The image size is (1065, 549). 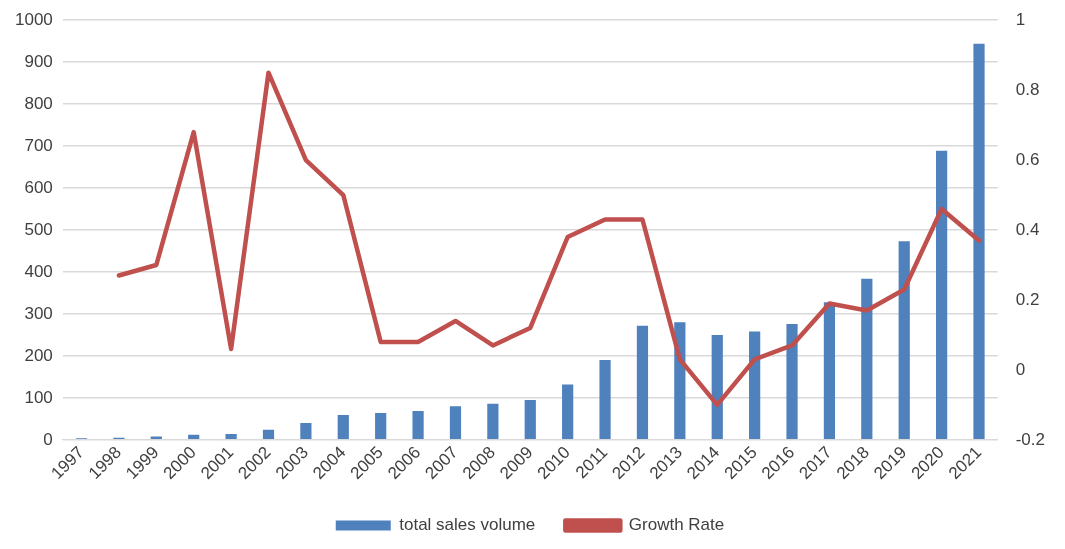 I want to click on y-tick-label: 600, so click(x=38, y=187).